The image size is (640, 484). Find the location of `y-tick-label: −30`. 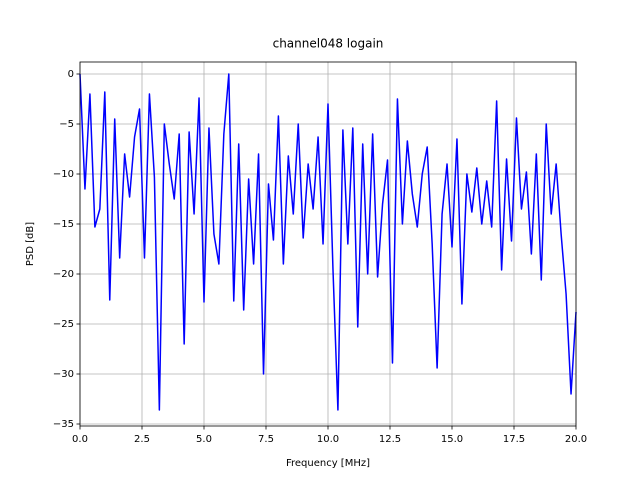

y-tick-label: −30 is located at coordinates (63, 374).